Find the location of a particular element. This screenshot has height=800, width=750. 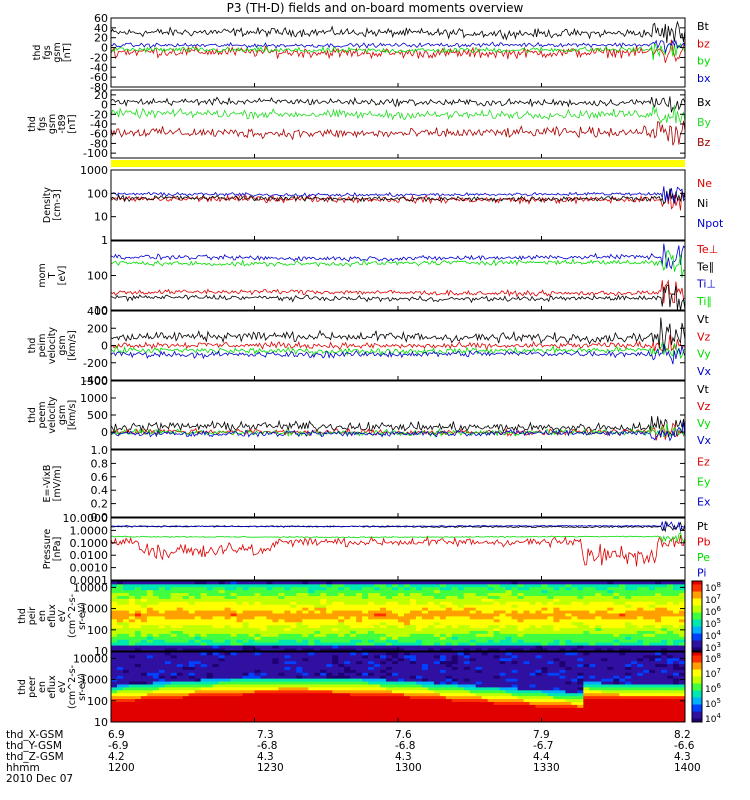

y-axis-label: mom is located at coordinates (42, 275).